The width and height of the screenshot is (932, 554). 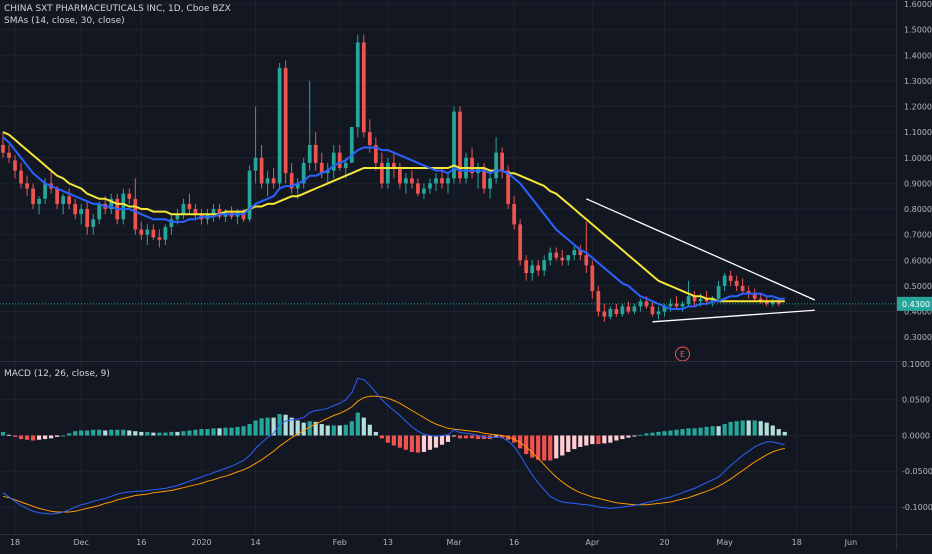 I want to click on last-price-label: 0.4300, so click(x=916, y=304).